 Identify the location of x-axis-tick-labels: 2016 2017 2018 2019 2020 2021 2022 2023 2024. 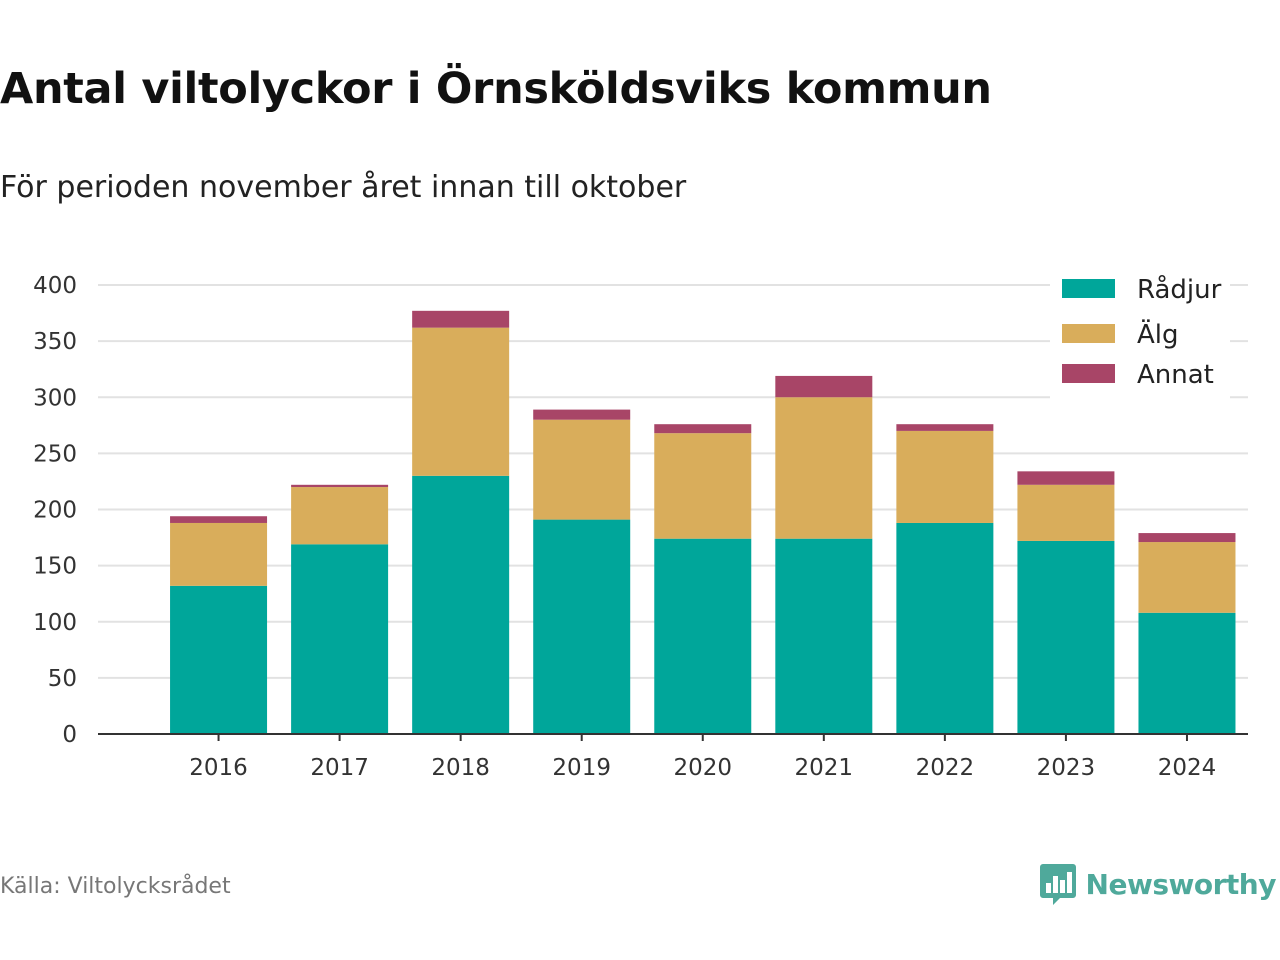
(702, 757).